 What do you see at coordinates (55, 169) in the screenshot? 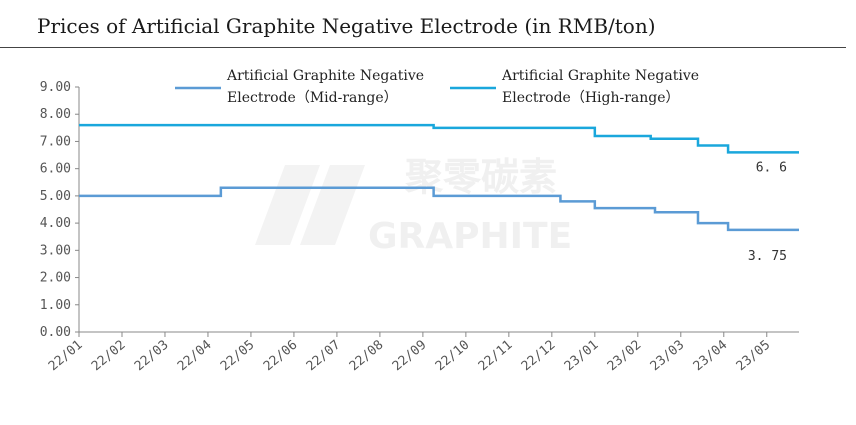
I see `y-tick-label: 6.00` at bounding box center [55, 169].